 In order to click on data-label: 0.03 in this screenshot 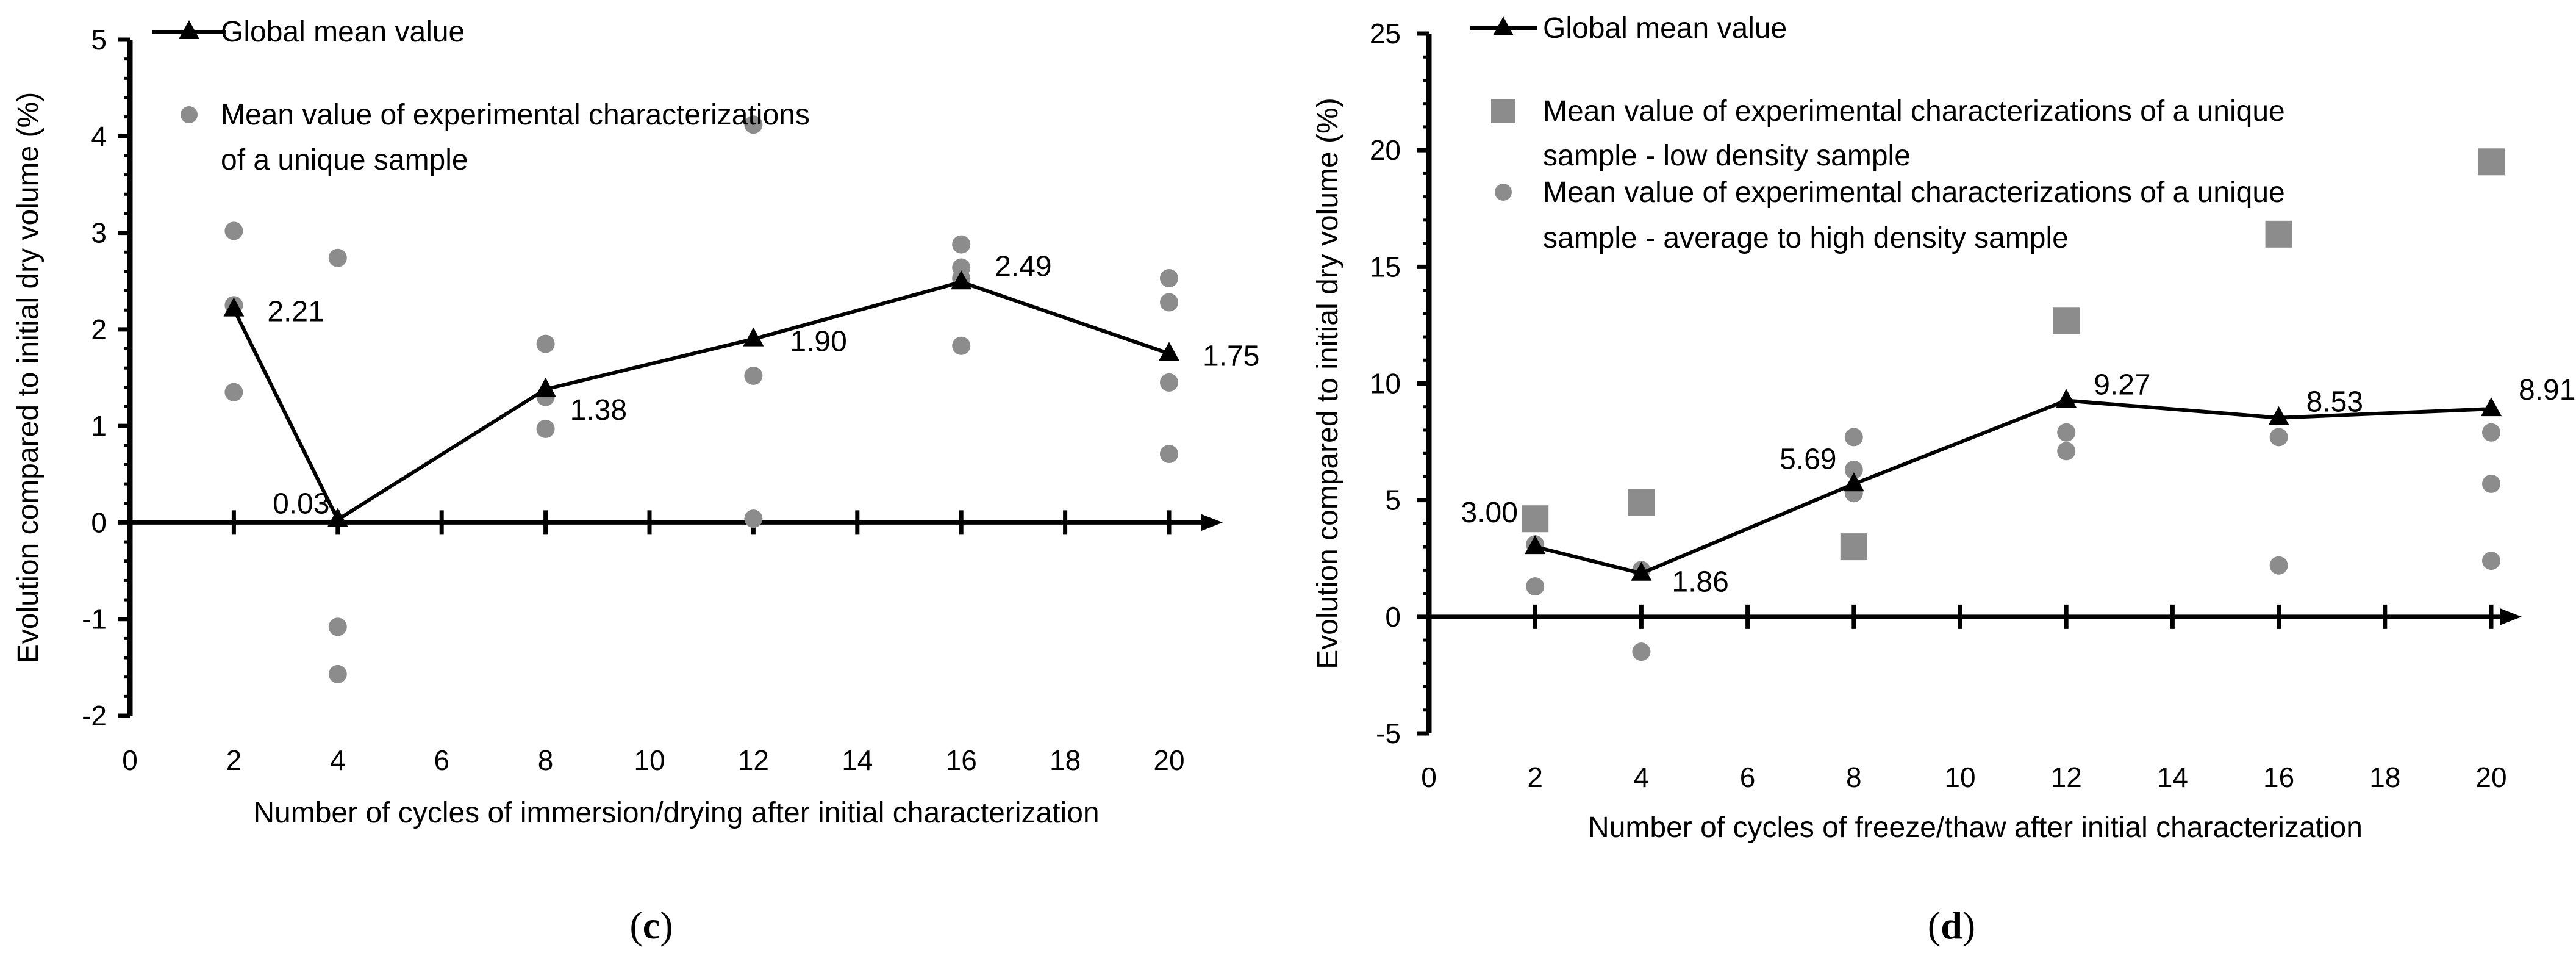, I will do `click(301, 504)`.